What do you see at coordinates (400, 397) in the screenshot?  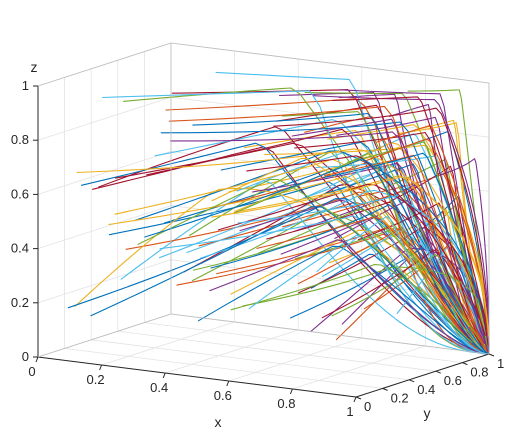 I see `y-tick-label: 0.2` at bounding box center [400, 397].